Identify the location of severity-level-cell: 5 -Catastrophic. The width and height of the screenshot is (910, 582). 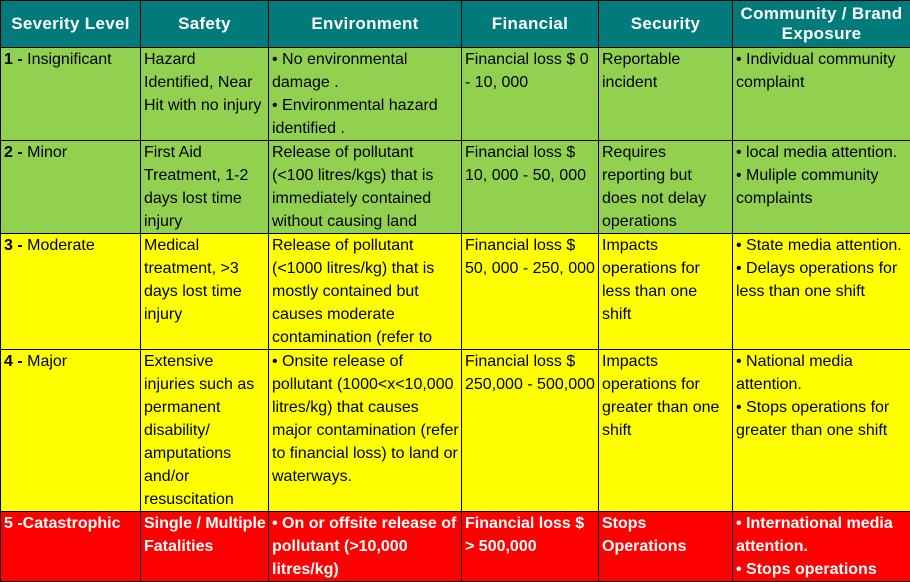
(71, 547).